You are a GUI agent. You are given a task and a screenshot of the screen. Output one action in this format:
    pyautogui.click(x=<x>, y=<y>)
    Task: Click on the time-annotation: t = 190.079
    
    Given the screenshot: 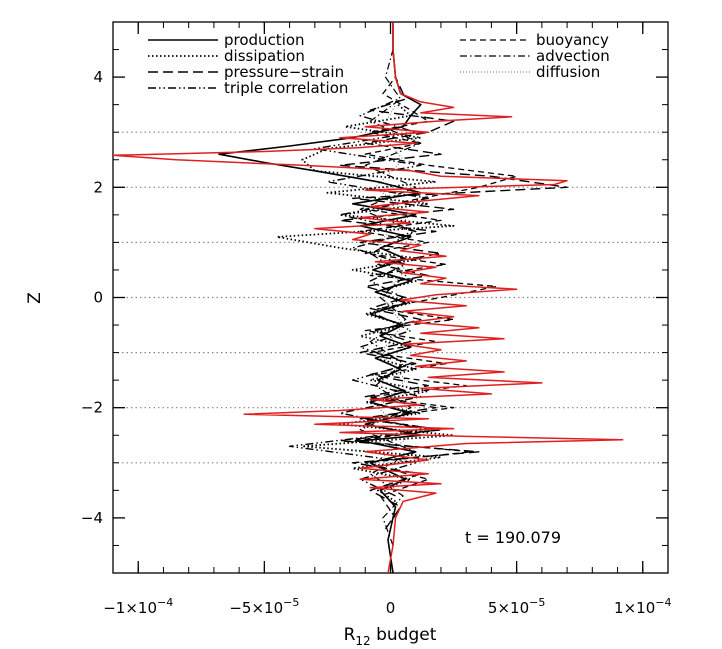 What is the action you would take?
    pyautogui.click(x=513, y=537)
    